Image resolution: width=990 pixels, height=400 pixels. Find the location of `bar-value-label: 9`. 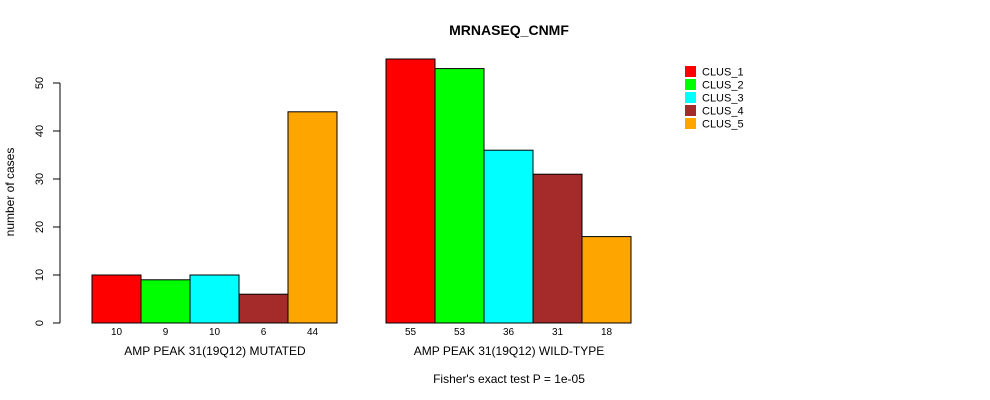

bar-value-label: 9 is located at coordinates (166, 332).